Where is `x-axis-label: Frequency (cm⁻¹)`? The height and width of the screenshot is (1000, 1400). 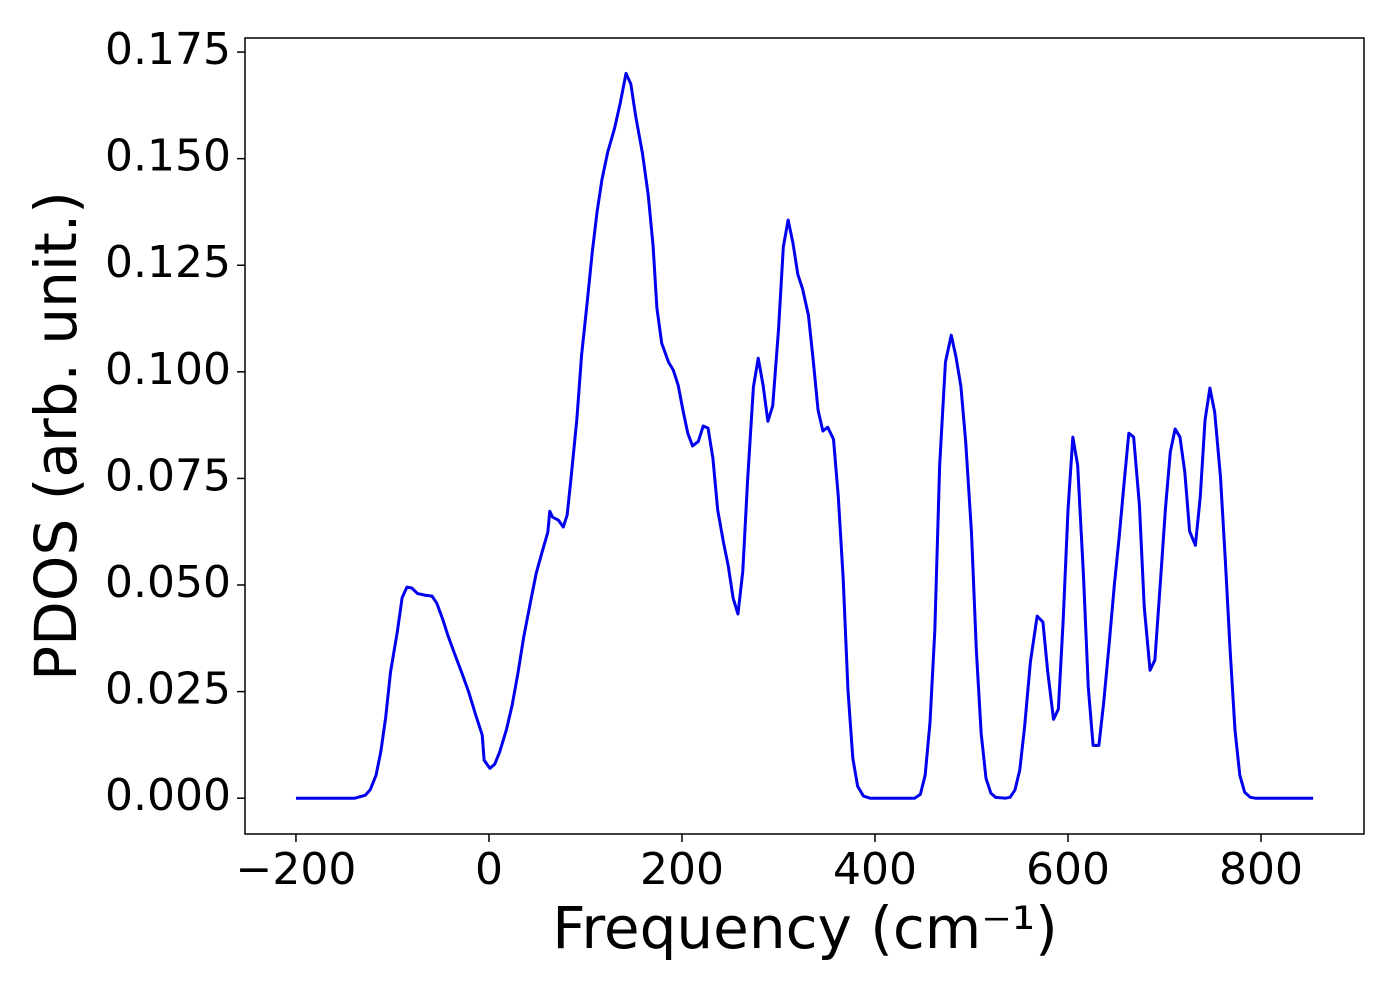
x-axis-label: Frequency (cm⁻¹) is located at coordinates (805, 928).